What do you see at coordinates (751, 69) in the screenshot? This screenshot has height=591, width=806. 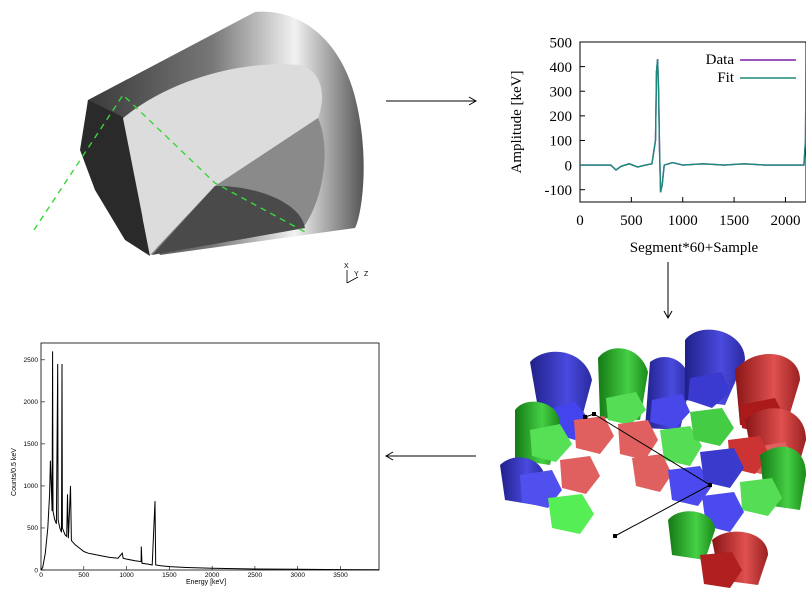 I see `pulse-legend: Data Fit` at bounding box center [751, 69].